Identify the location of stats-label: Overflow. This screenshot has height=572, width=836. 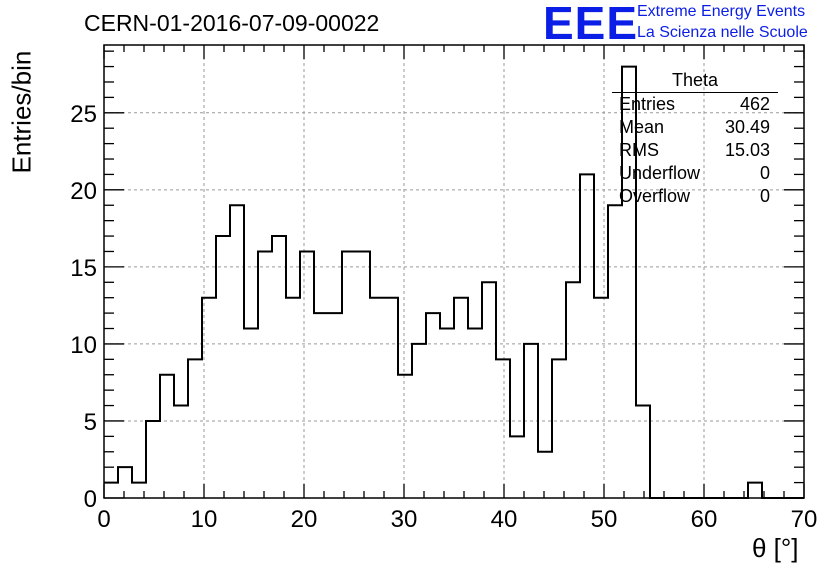
(655, 196).